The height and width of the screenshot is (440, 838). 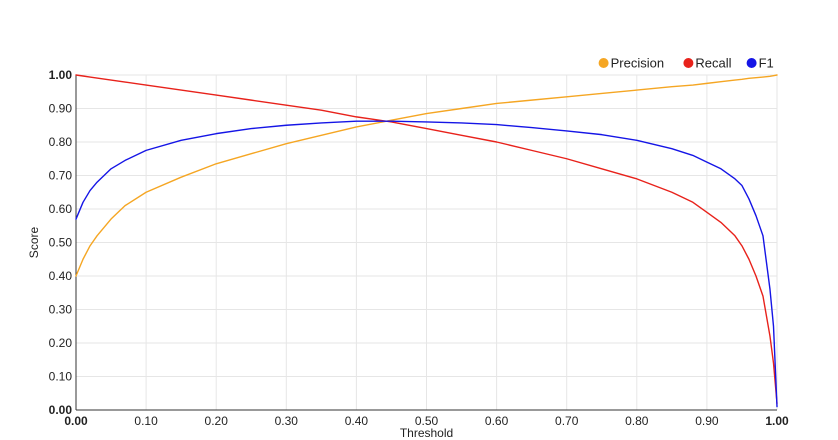 I want to click on y-tick-label: 0.50, so click(x=61, y=243).